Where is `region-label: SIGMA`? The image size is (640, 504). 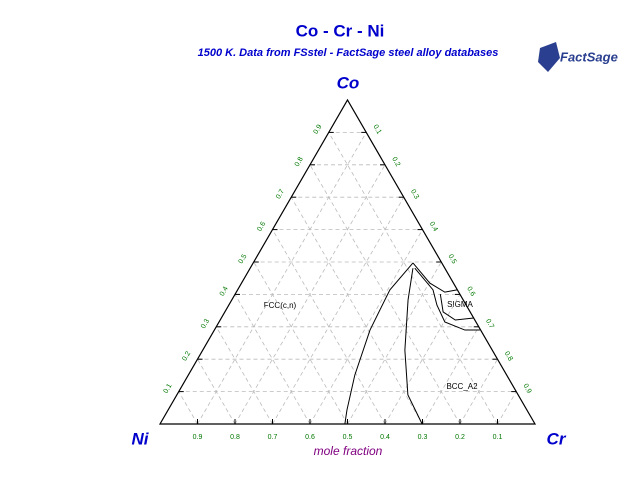
region-label: SIGMA is located at coordinates (460, 304).